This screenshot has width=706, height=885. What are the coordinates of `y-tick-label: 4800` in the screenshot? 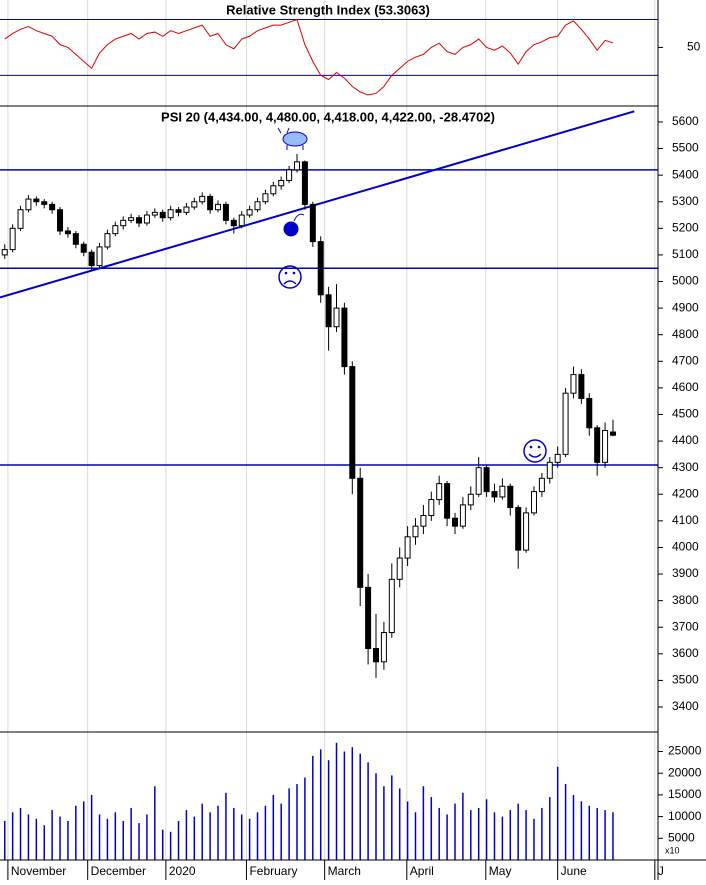 It's located at (685, 334).